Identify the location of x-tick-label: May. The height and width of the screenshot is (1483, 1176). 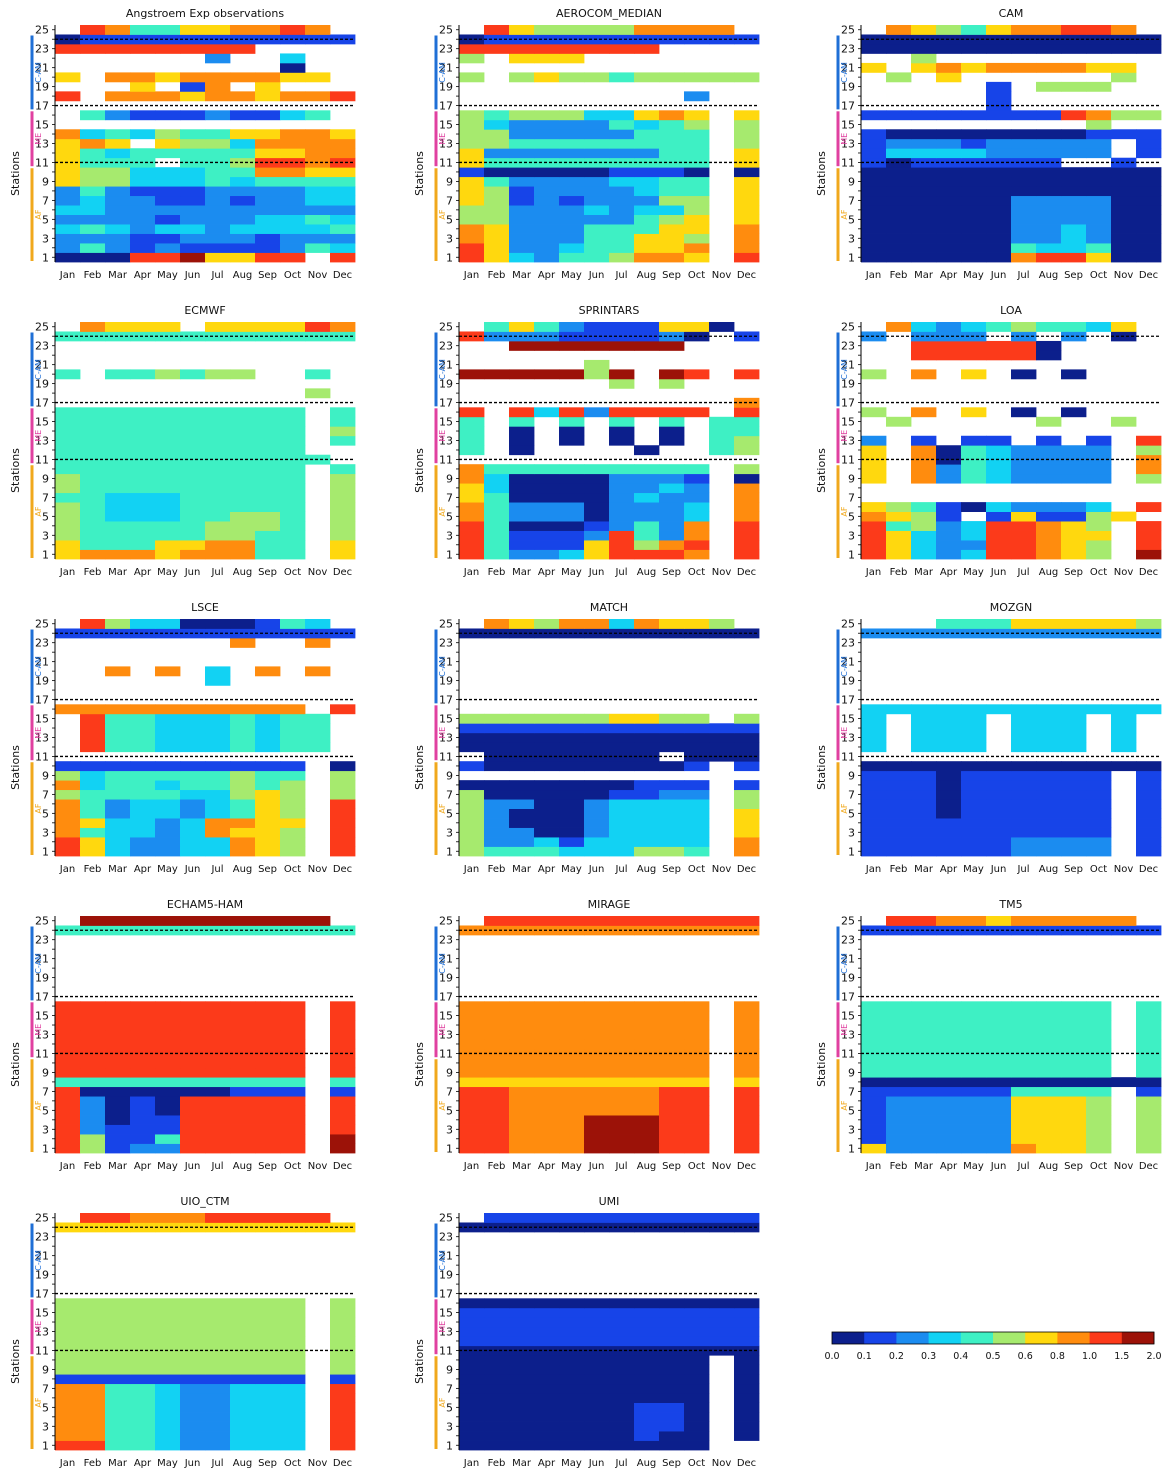
(571, 1166).